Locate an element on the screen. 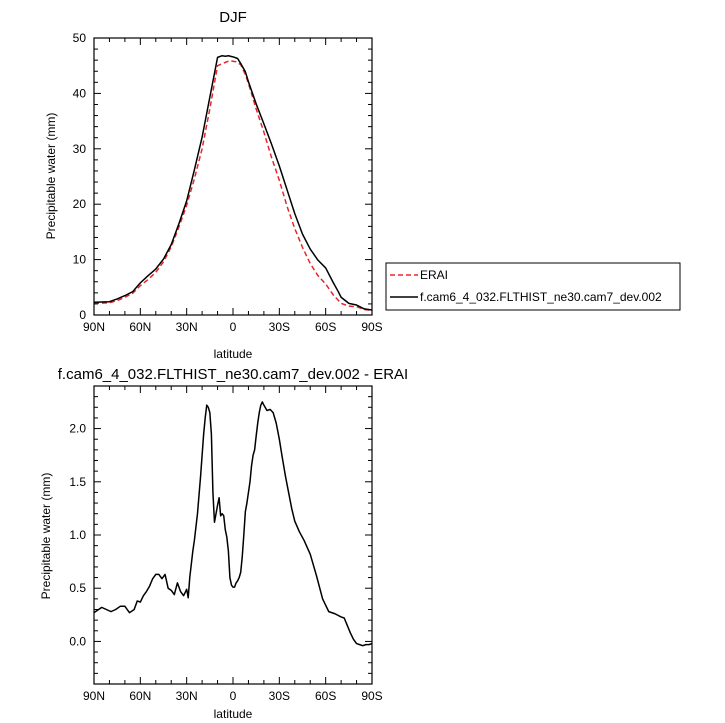 This screenshot has height=723, width=725. top-y-tick-label: 30 is located at coordinates (80, 149).